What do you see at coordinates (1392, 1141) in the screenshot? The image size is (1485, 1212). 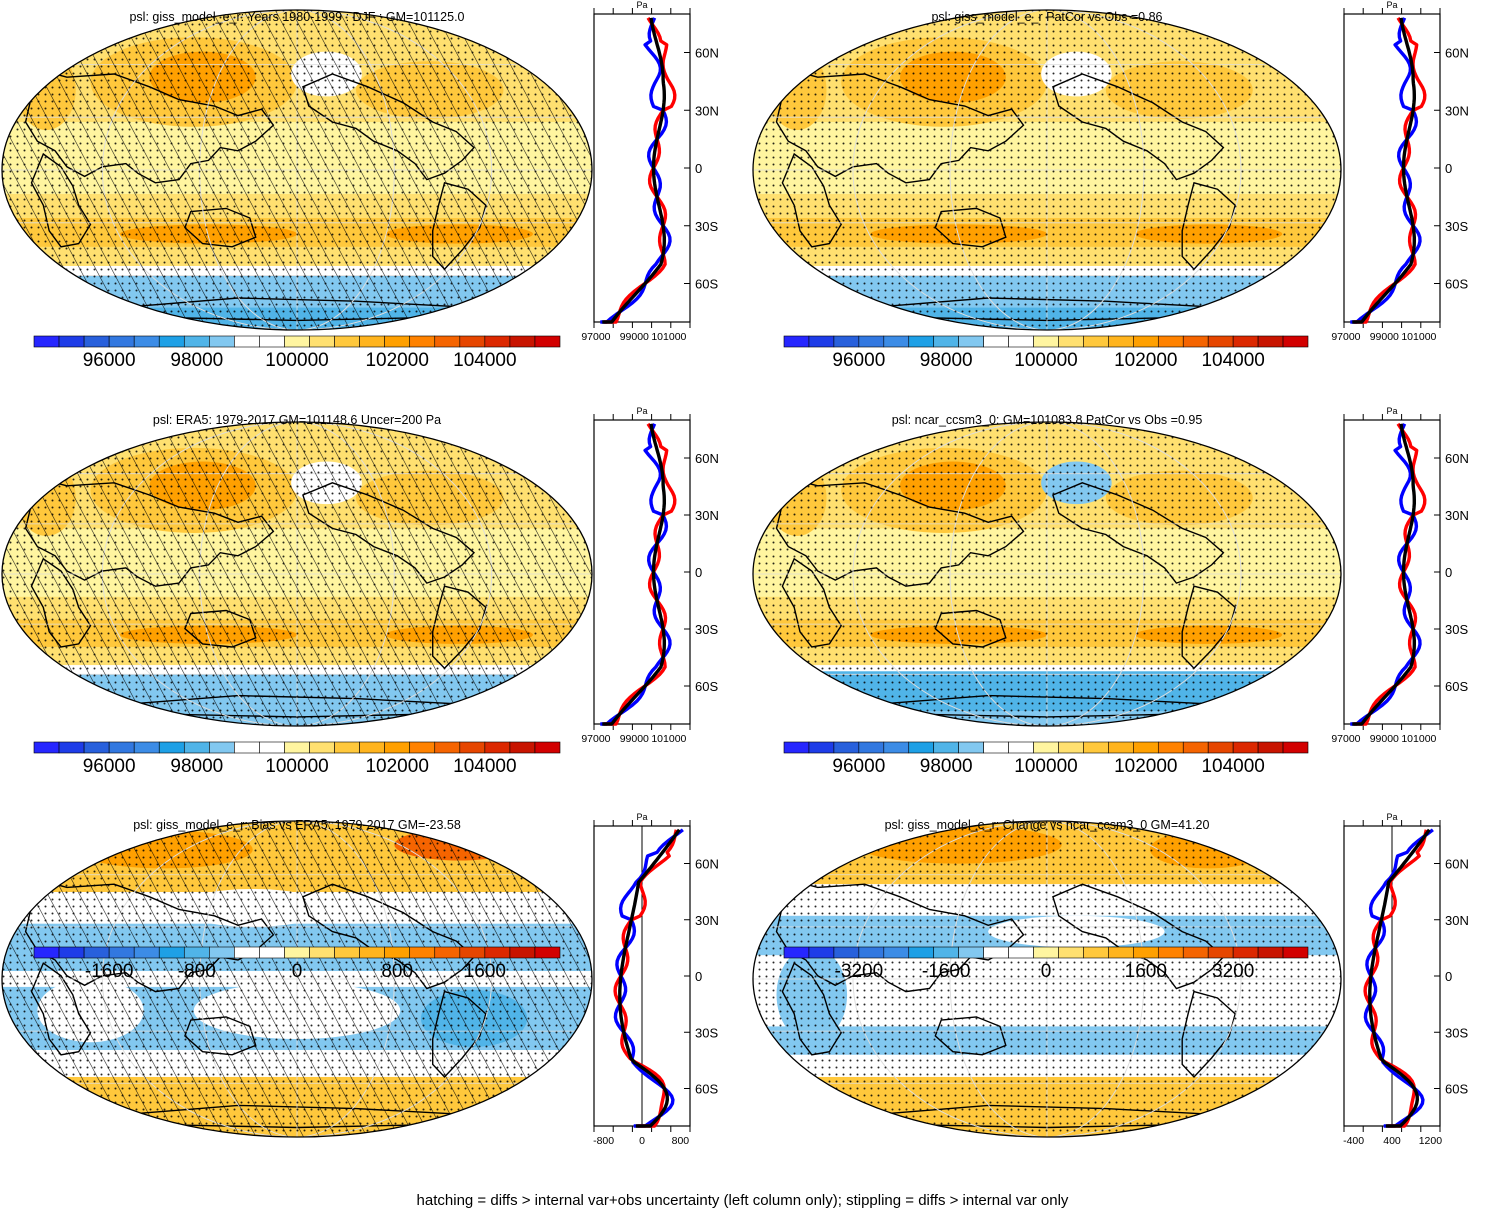 I see `profile-x-tick-label: 400` at bounding box center [1392, 1141].